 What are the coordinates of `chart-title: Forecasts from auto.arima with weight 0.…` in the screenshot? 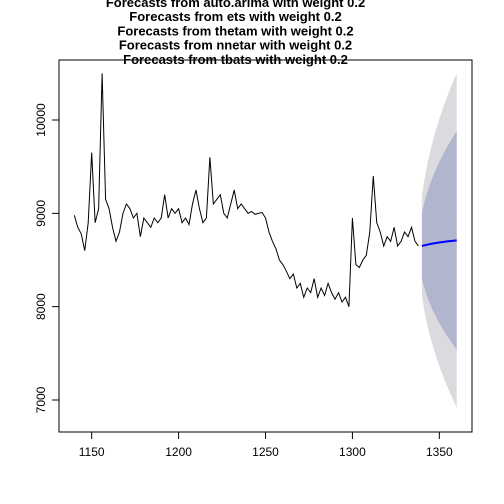 It's located at (235, 5).